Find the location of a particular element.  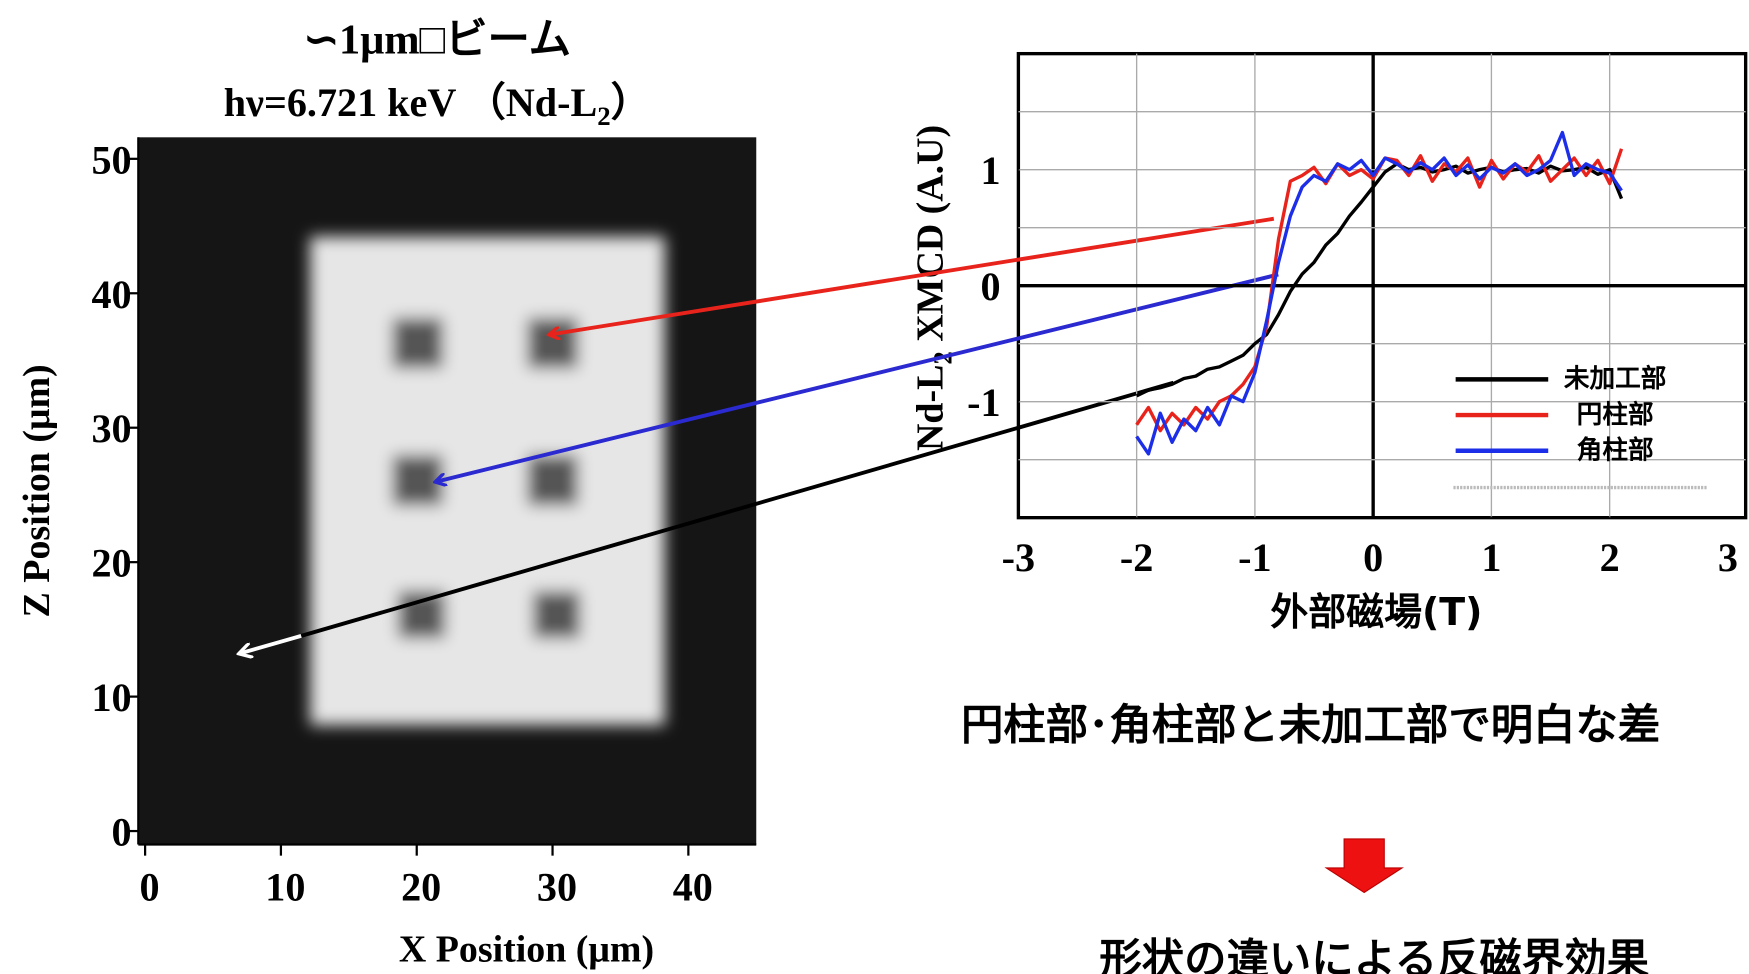

image-content is located at coordinates (487, 481).